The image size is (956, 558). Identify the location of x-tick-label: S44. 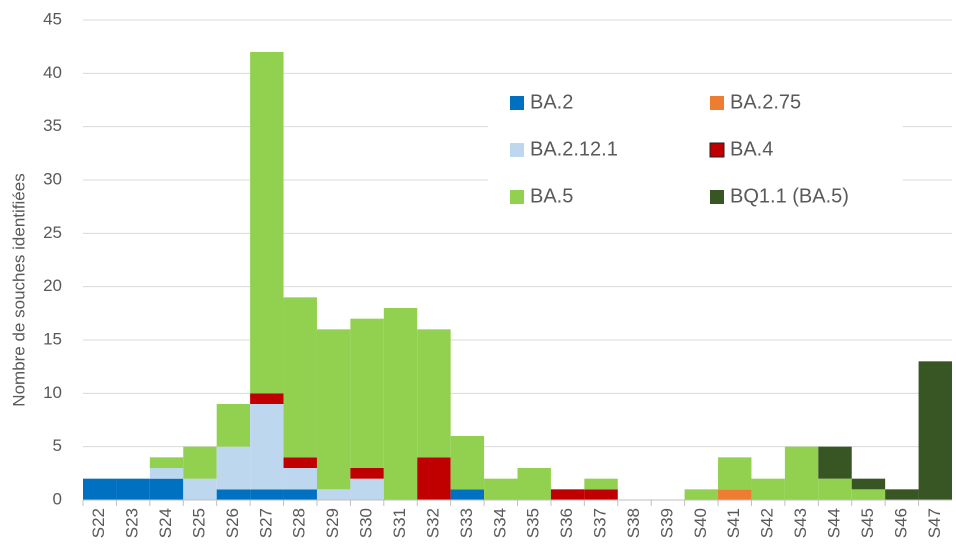
(834, 523).